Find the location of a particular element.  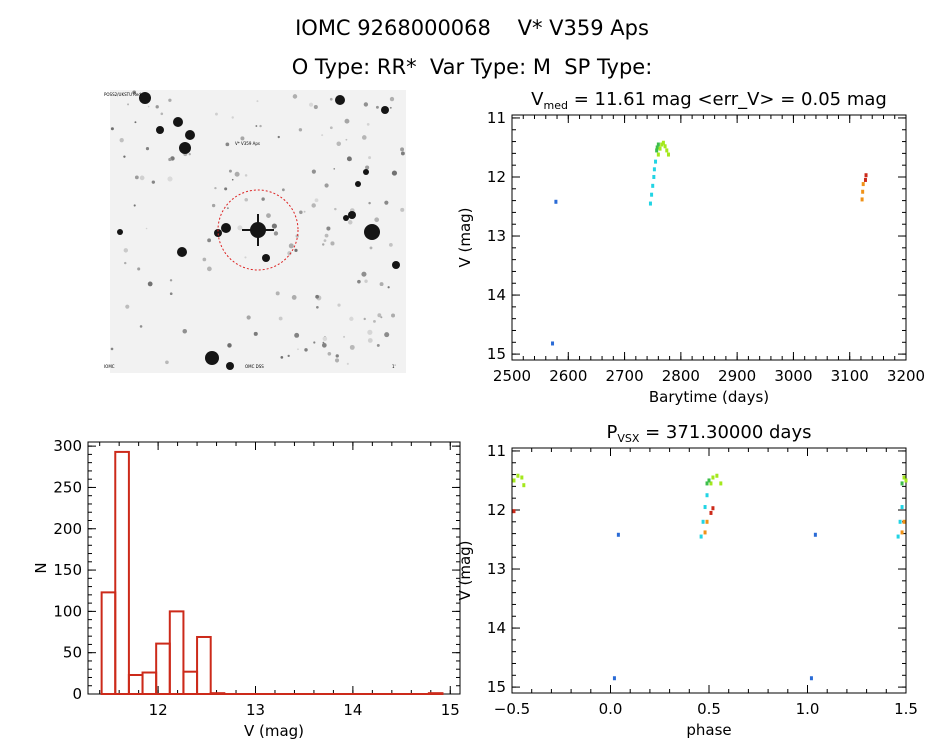

y-tick-label: 100 is located at coordinates (67, 611).